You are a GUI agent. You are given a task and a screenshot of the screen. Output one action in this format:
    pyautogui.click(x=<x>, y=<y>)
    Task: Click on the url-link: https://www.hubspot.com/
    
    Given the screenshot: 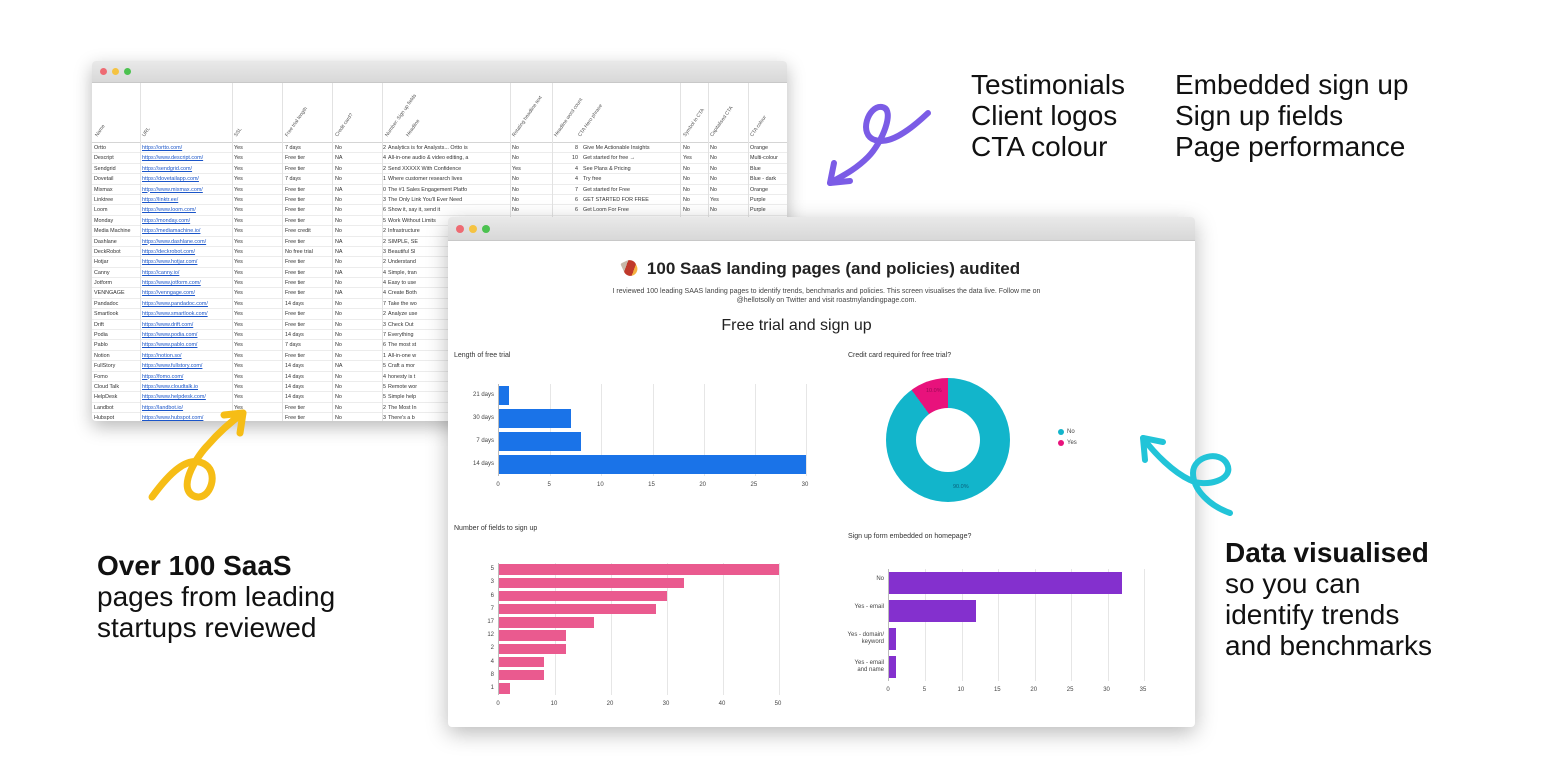 What is the action you would take?
    pyautogui.click(x=173, y=418)
    